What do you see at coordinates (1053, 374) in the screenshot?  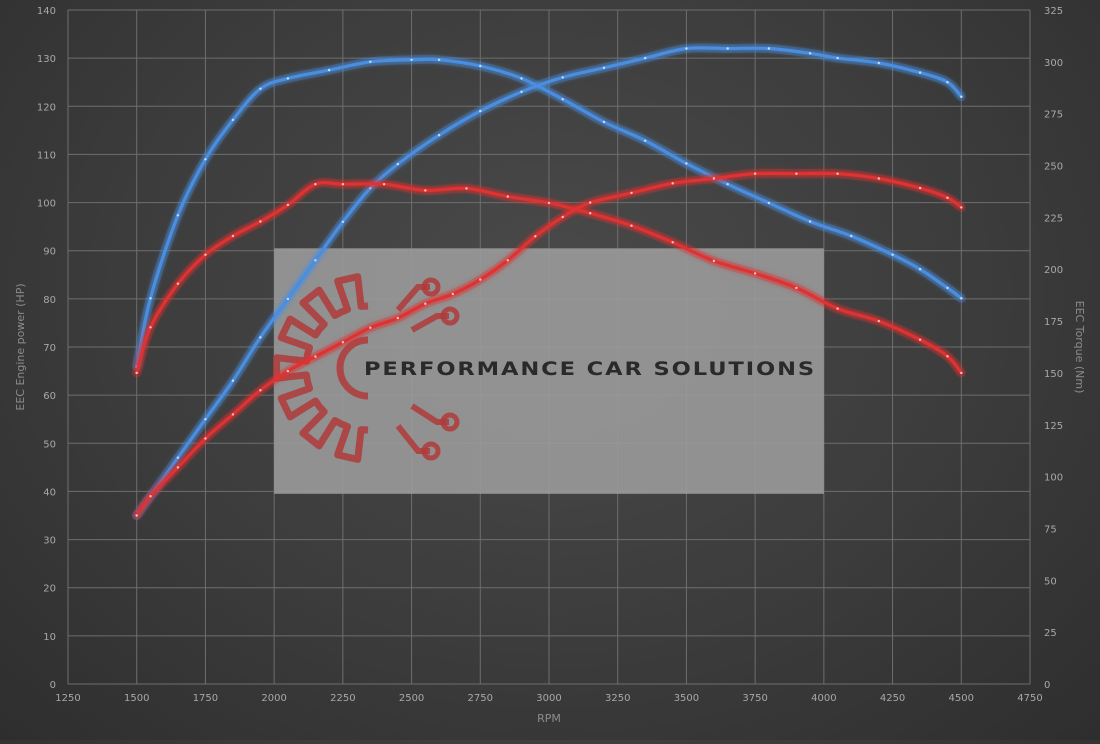 I see `y-right-tick-label: 150` at bounding box center [1053, 374].